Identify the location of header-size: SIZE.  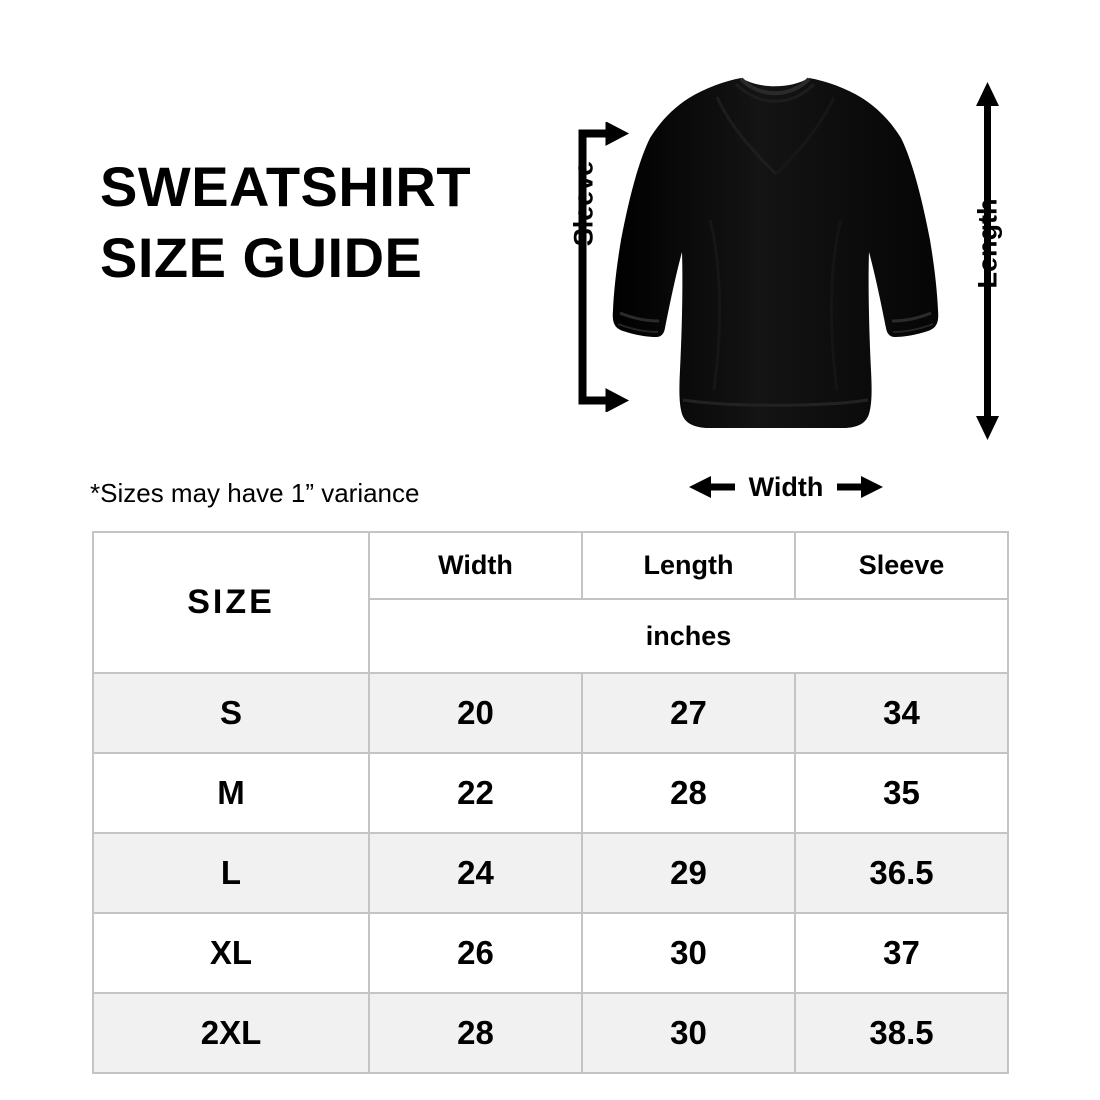
(231, 602).